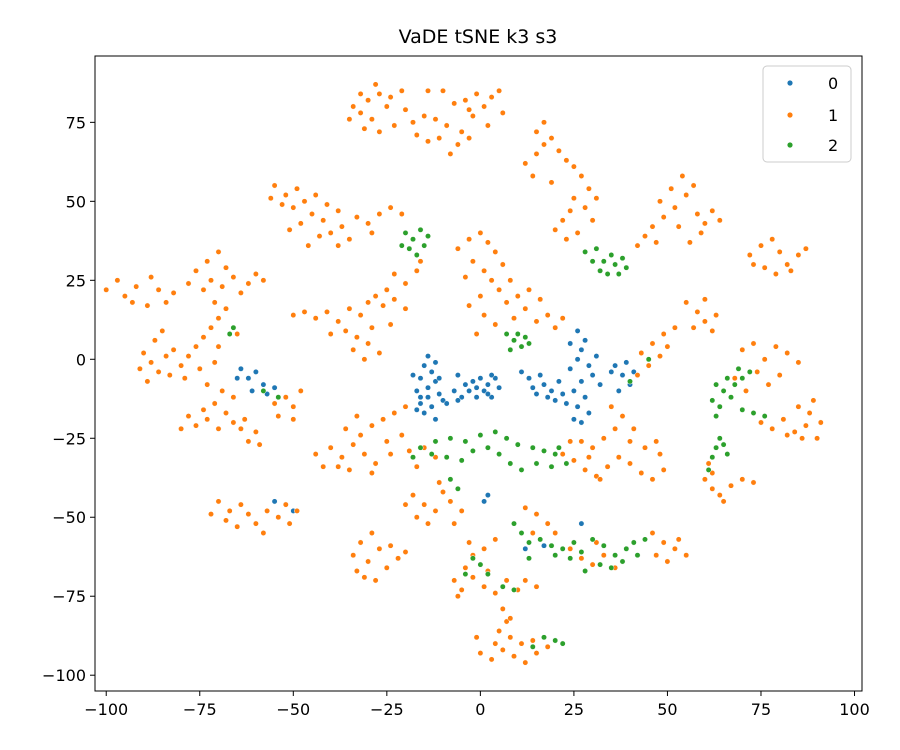 This screenshot has width=900, height=750. Describe the element at coordinates (761, 709) in the screenshot. I see `x-tick-label-7: 75` at that location.